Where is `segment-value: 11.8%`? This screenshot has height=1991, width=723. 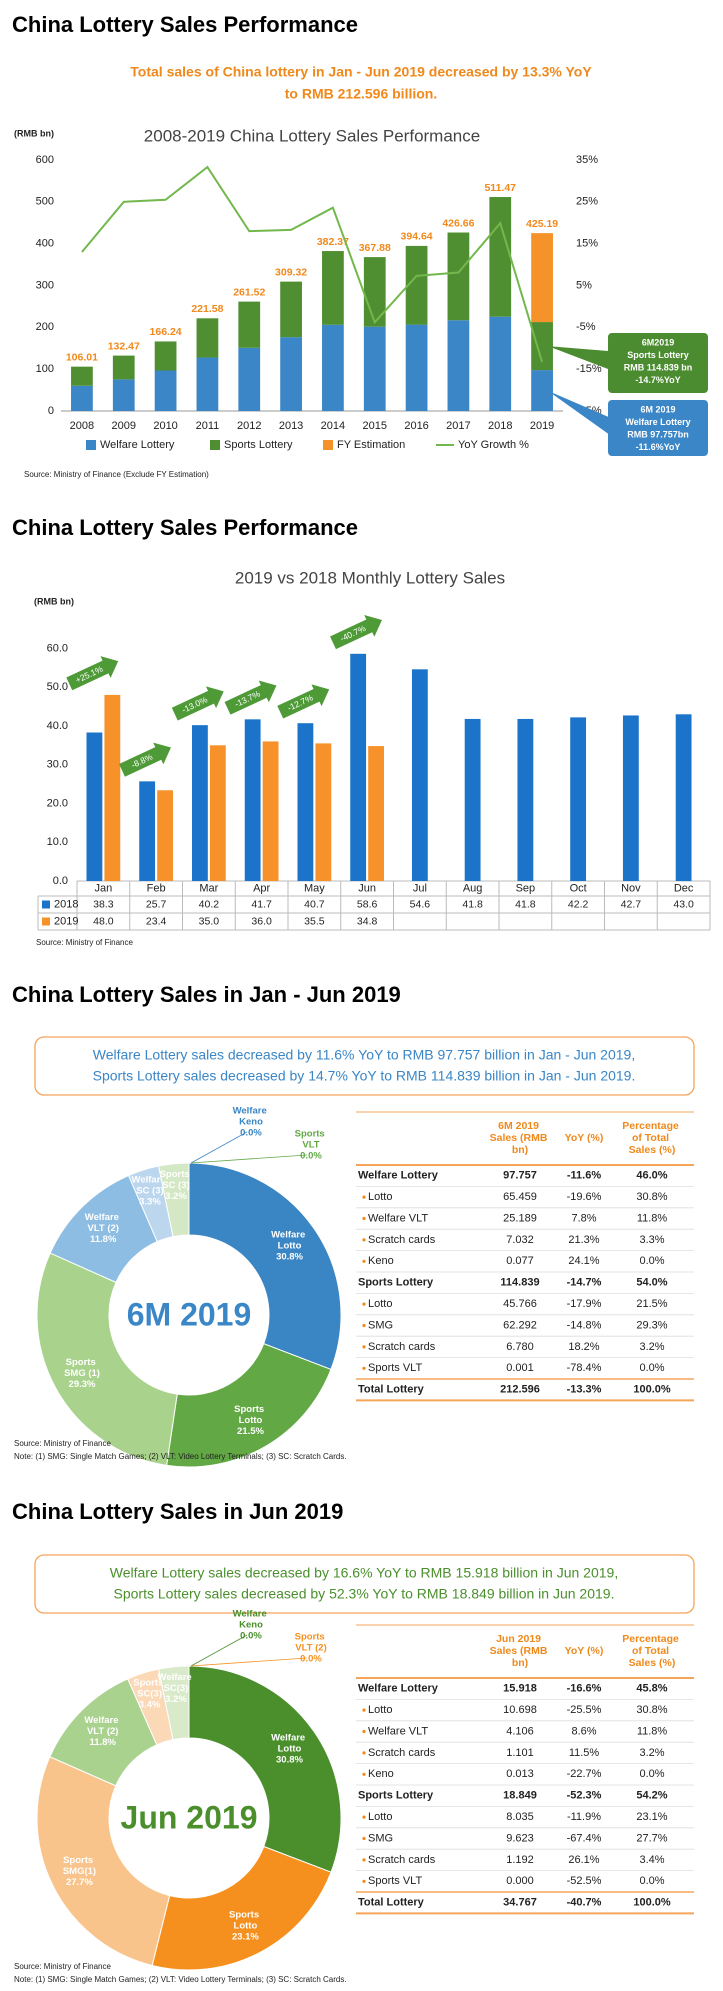 segment-value: 11.8% is located at coordinates (103, 1742).